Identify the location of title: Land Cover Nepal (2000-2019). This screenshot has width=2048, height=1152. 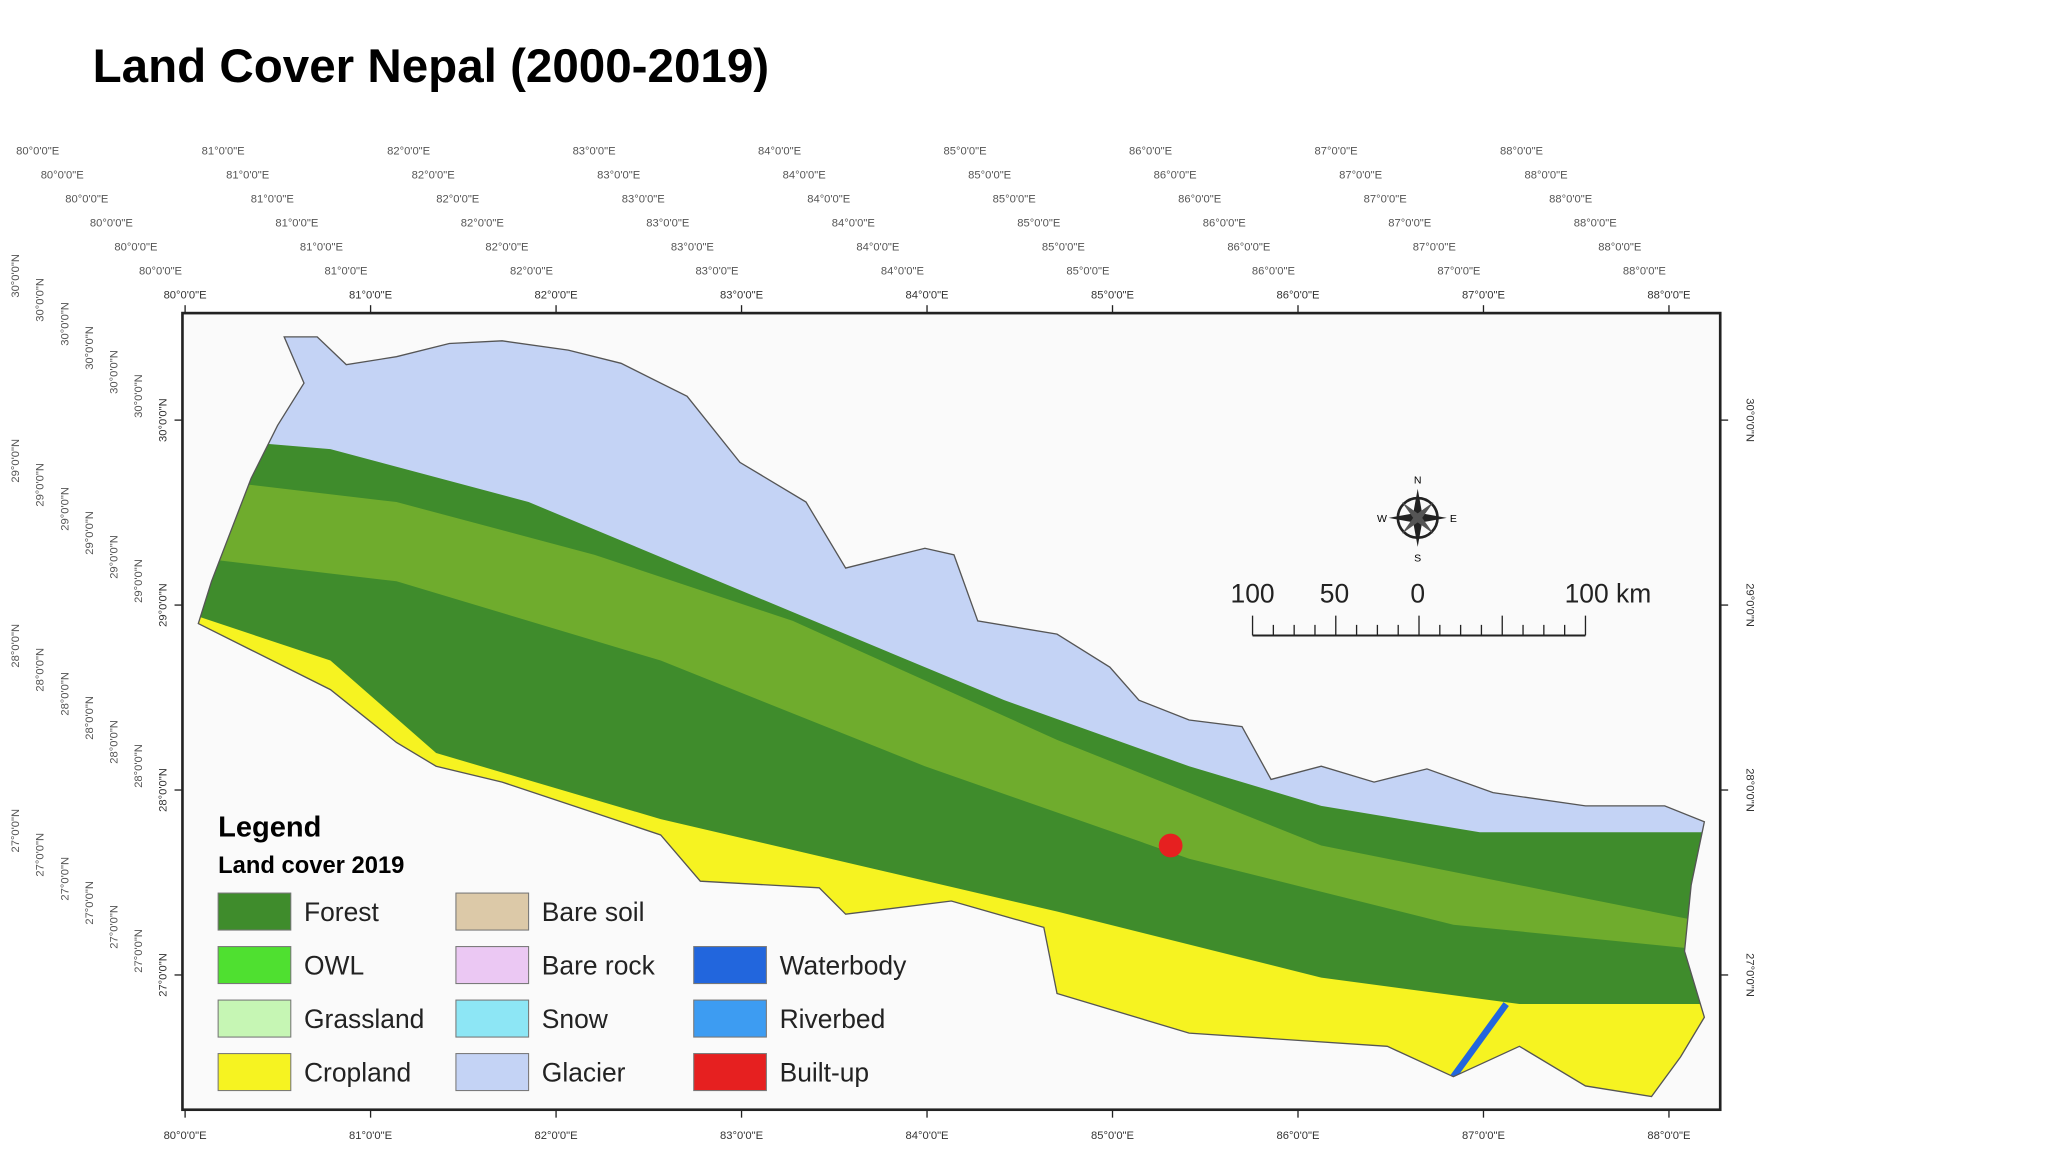
(431, 66).